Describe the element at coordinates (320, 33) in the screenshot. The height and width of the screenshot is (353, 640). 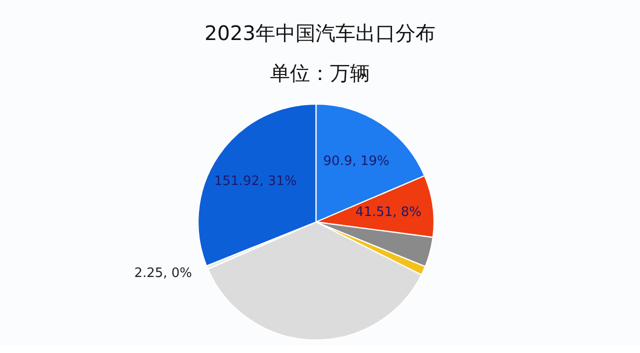
I see `chart-title: 2023年中国汽车出口分布` at that location.